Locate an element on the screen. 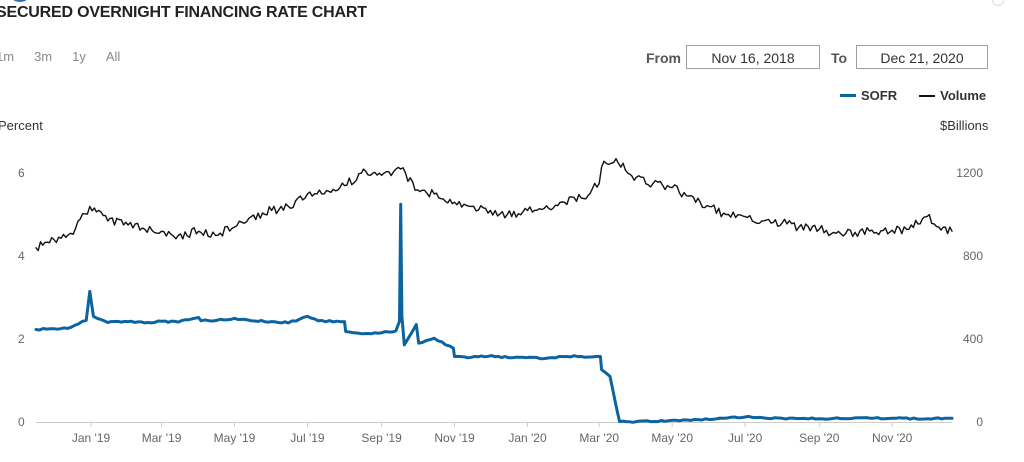  legend-item-sofr: SOFR is located at coordinates (868, 95).